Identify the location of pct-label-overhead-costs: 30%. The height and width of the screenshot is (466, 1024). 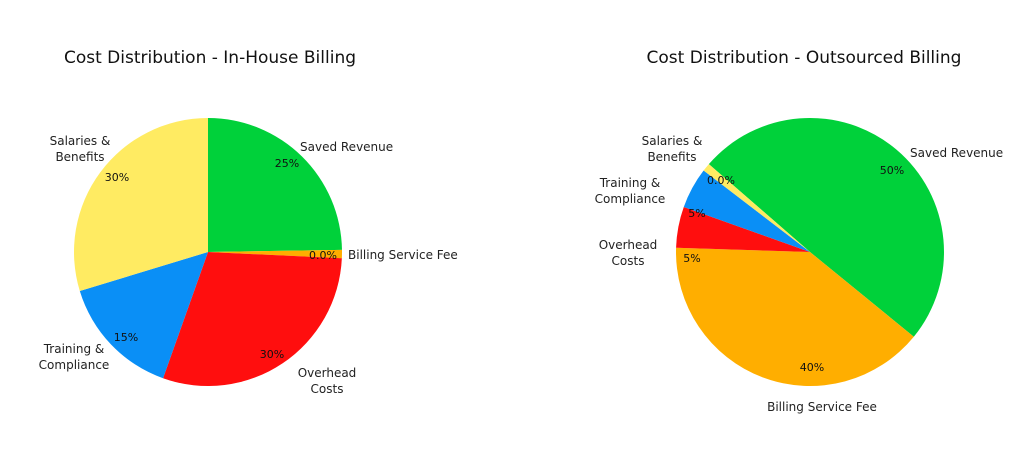
(272, 354).